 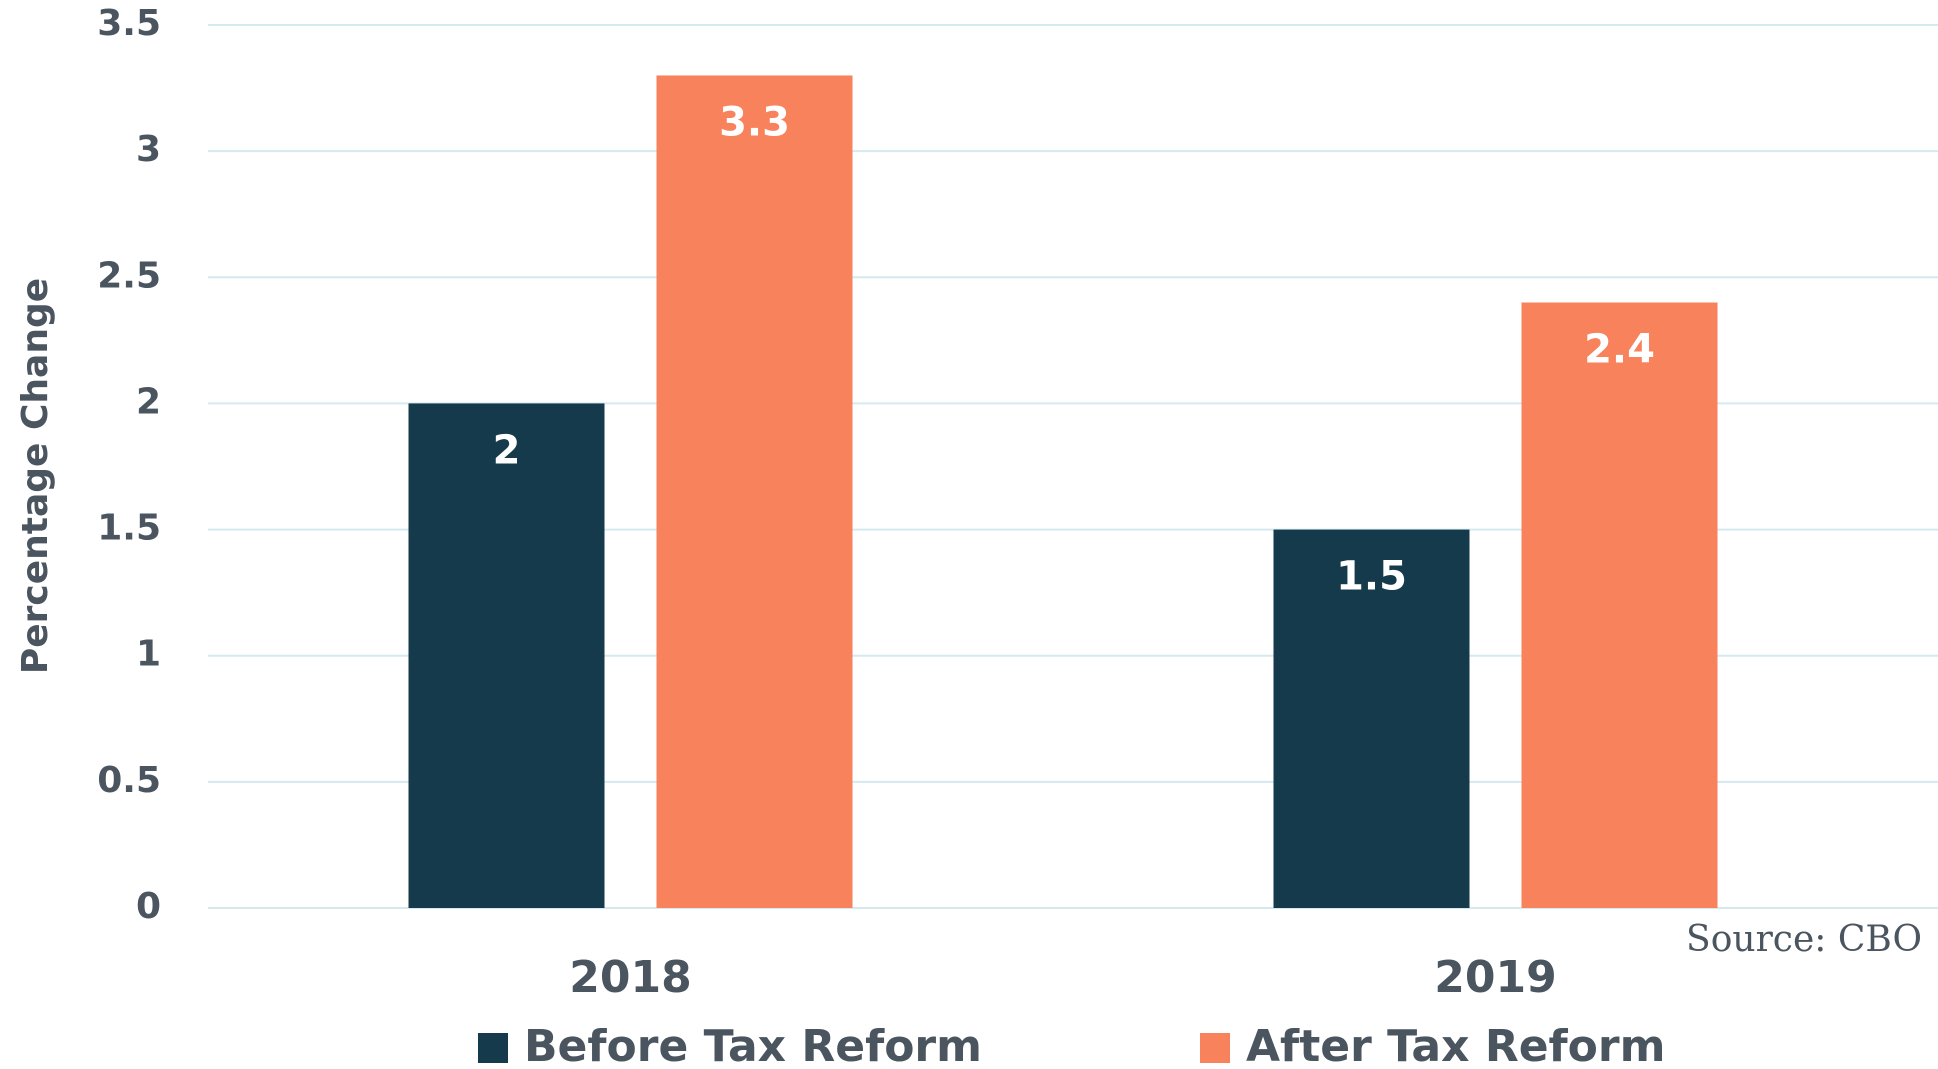 What do you see at coordinates (148, 906) in the screenshot?
I see `y-tick-label: 0` at bounding box center [148, 906].